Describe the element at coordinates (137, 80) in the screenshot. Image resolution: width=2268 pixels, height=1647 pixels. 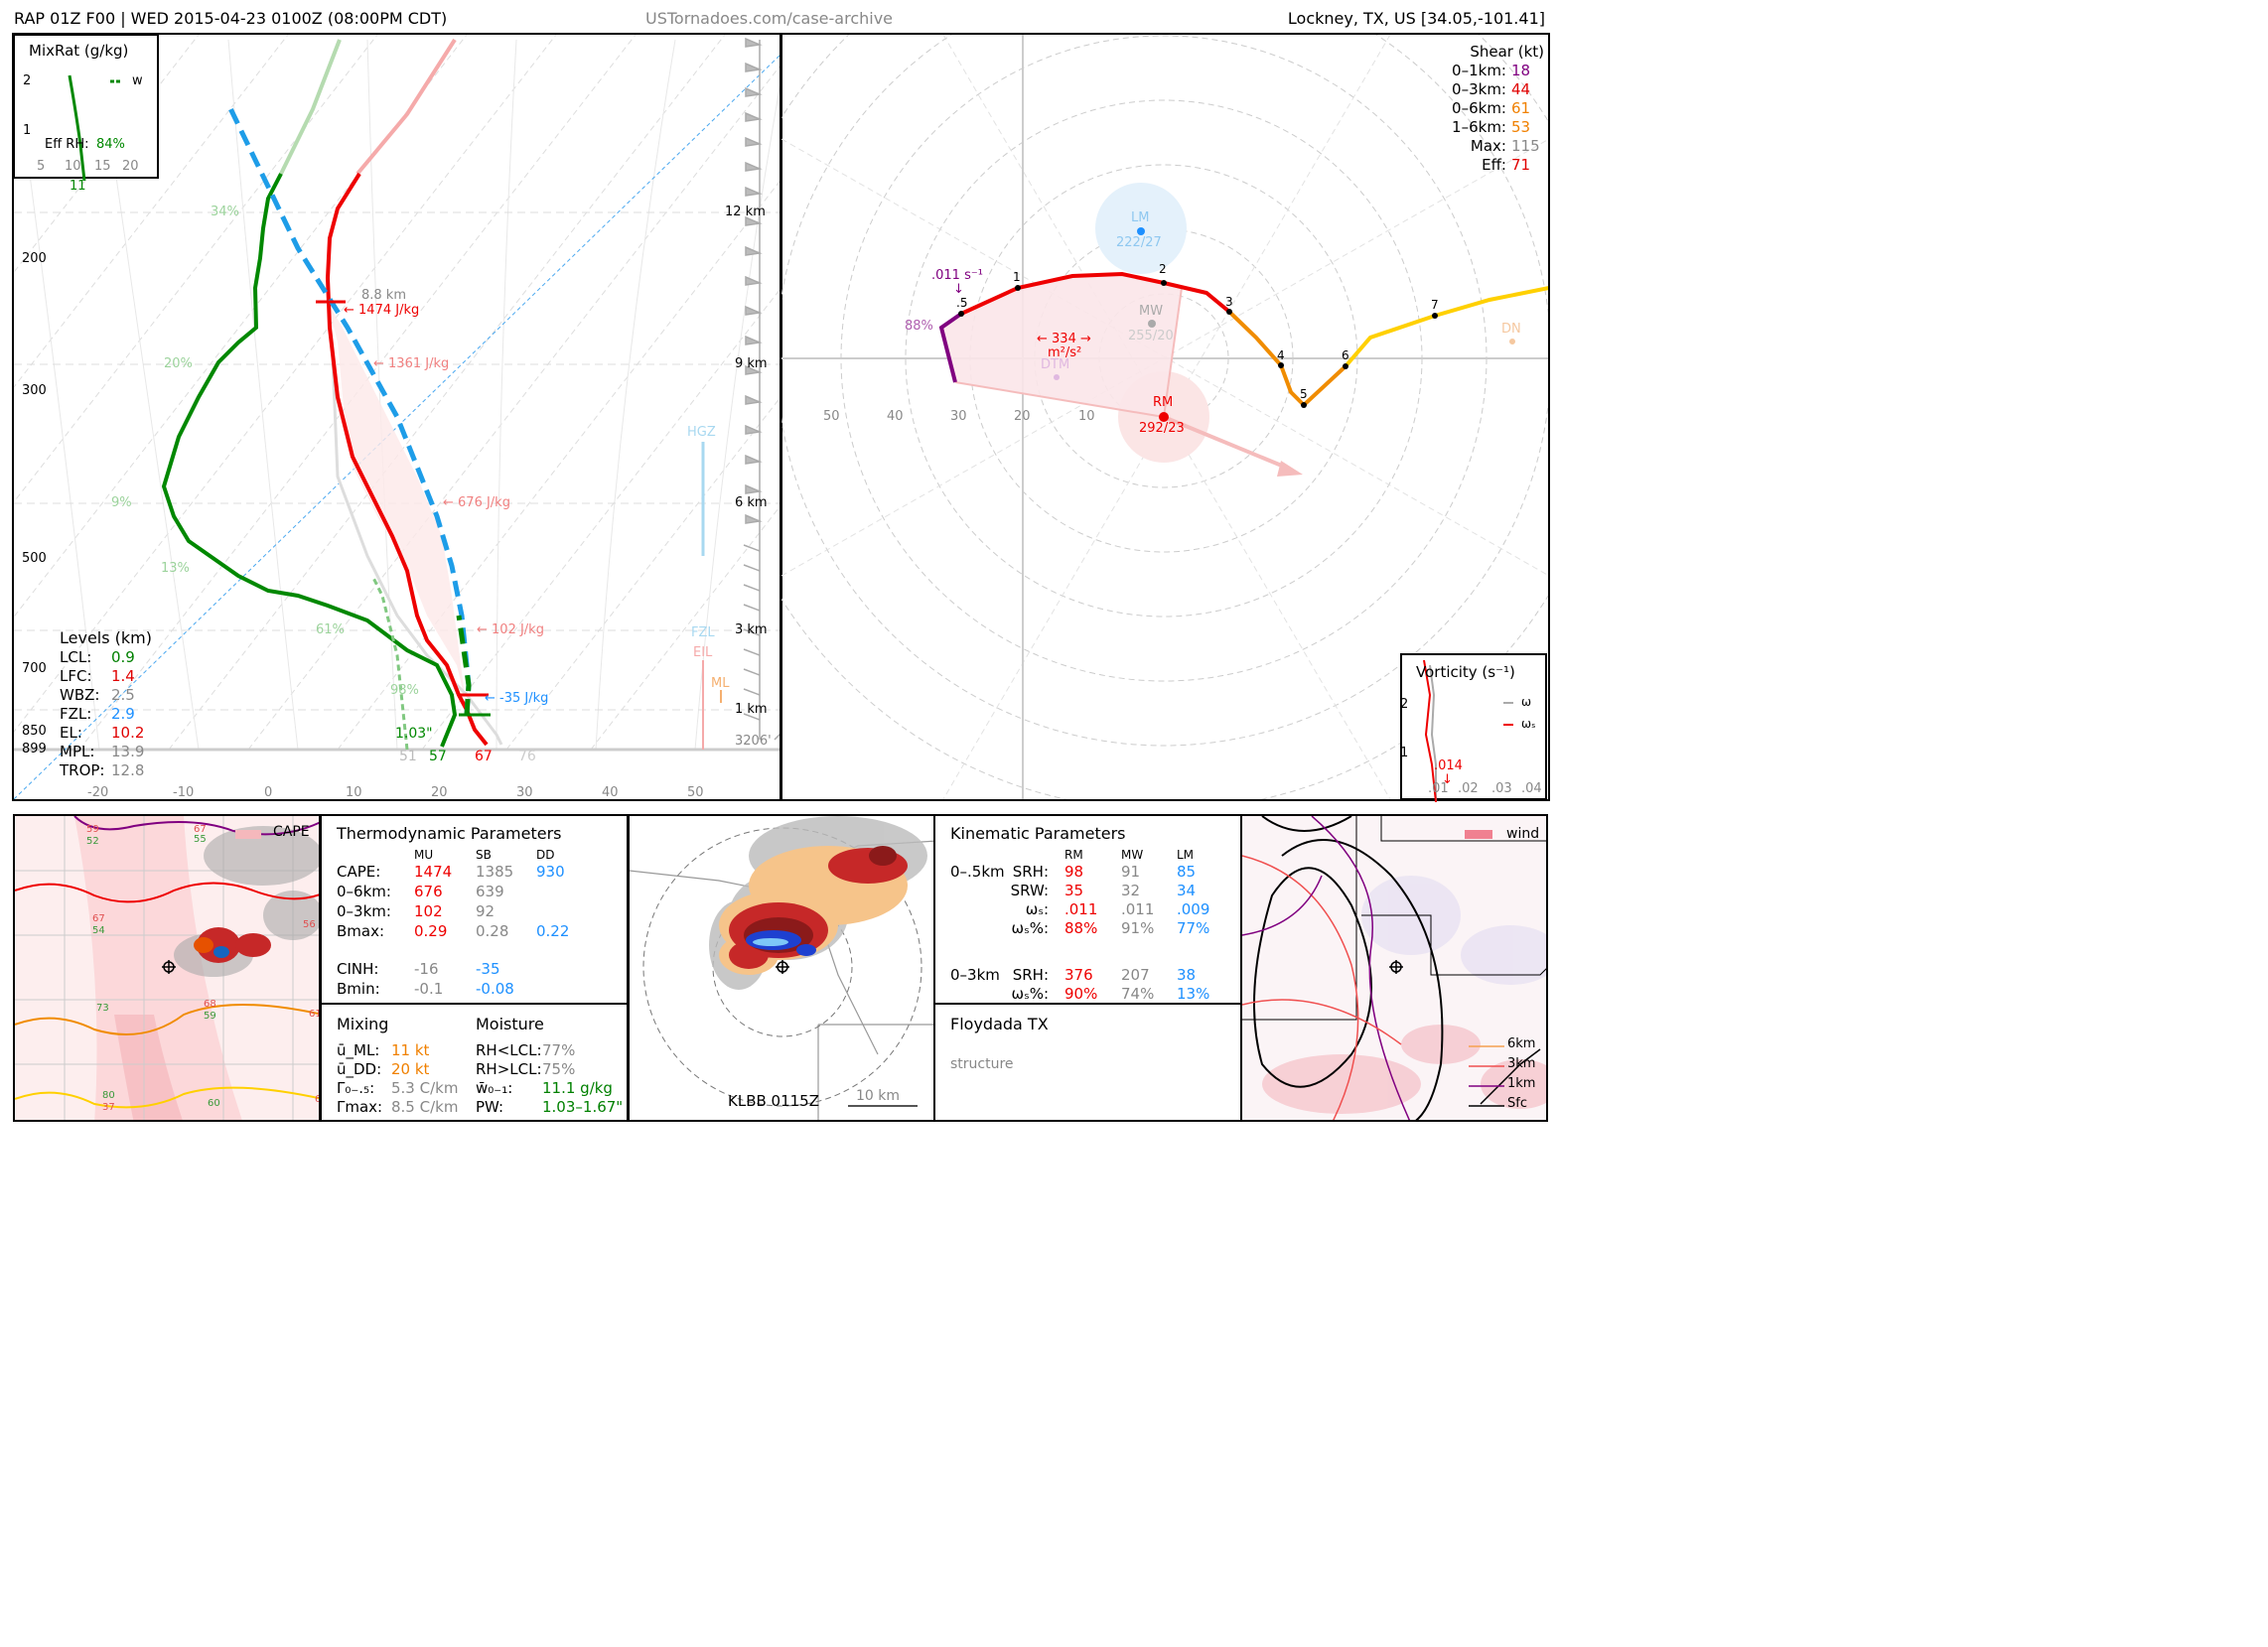
I see `mixrat-legend: w` at that location.